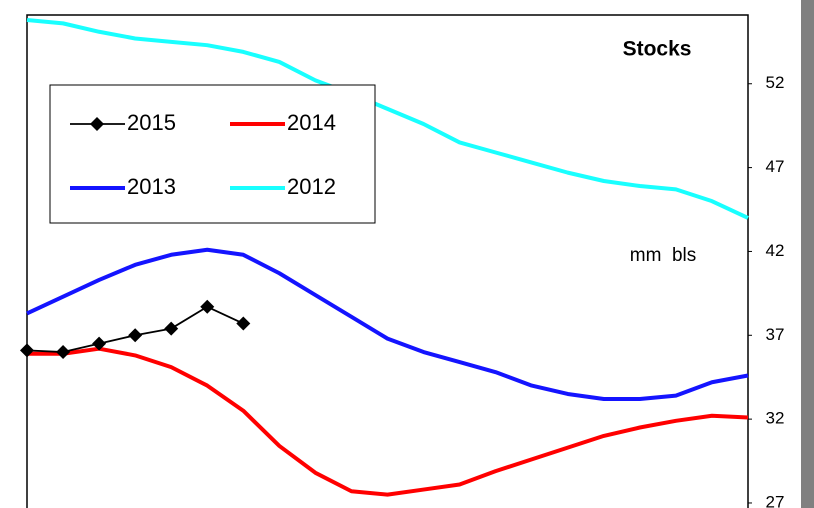 Image resolution: width=814 pixels, height=508 pixels. What do you see at coordinates (775, 334) in the screenshot?
I see `y-tick-label: 37` at bounding box center [775, 334].